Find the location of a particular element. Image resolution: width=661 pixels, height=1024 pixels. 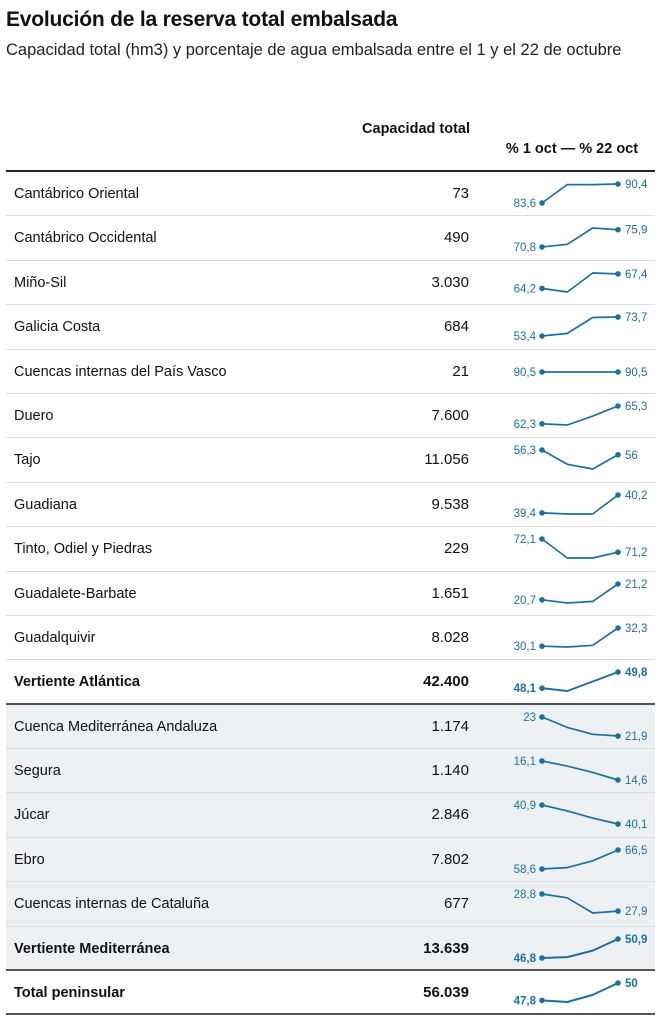

basin-name: Tinto, Odiel y Piedras is located at coordinates (83, 549).